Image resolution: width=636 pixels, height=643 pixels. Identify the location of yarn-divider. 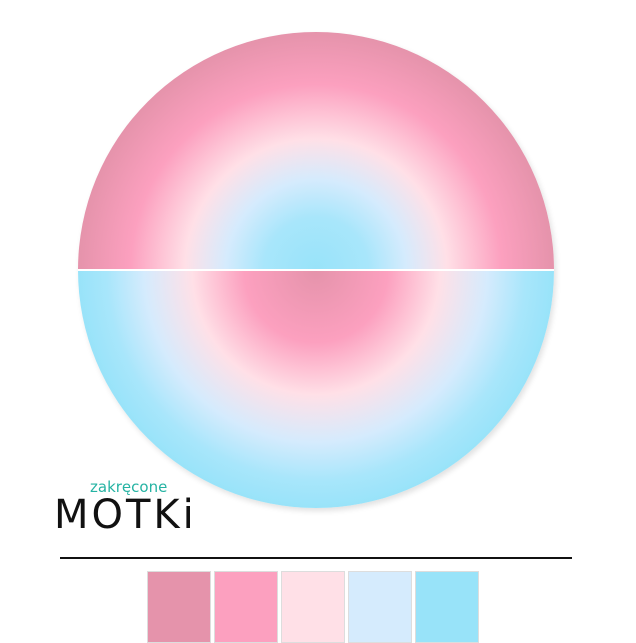
(316, 270).